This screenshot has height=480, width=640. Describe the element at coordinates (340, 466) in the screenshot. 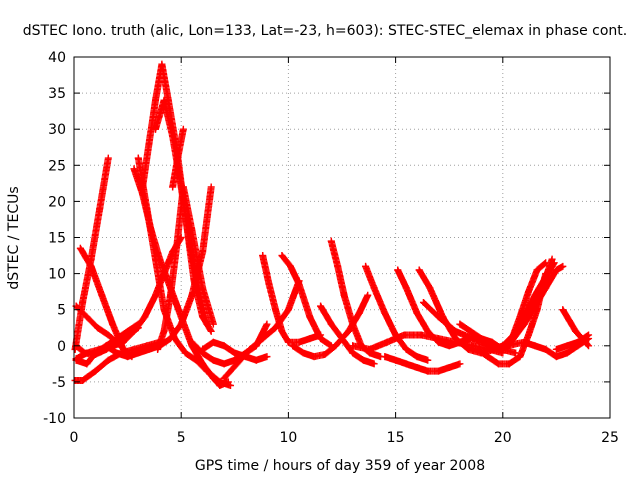

I see `x-axis-label: GPS time / hours of day 359 of year 2008` at that location.